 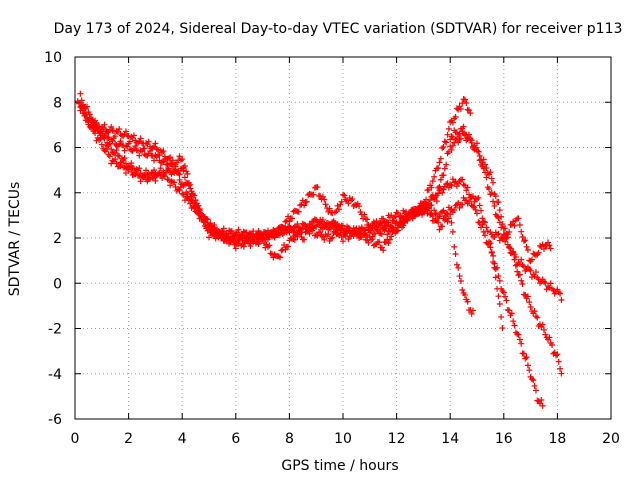 I want to click on x-tick-label: 10, so click(x=343, y=439).